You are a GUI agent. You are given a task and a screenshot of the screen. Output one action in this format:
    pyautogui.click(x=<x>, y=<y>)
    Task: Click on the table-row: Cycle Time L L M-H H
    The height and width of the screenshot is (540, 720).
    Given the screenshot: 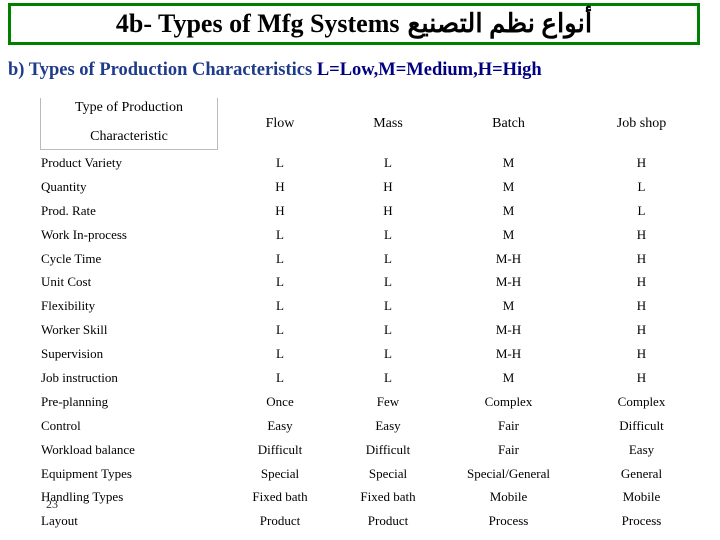 What is the action you would take?
    pyautogui.click(x=370, y=259)
    